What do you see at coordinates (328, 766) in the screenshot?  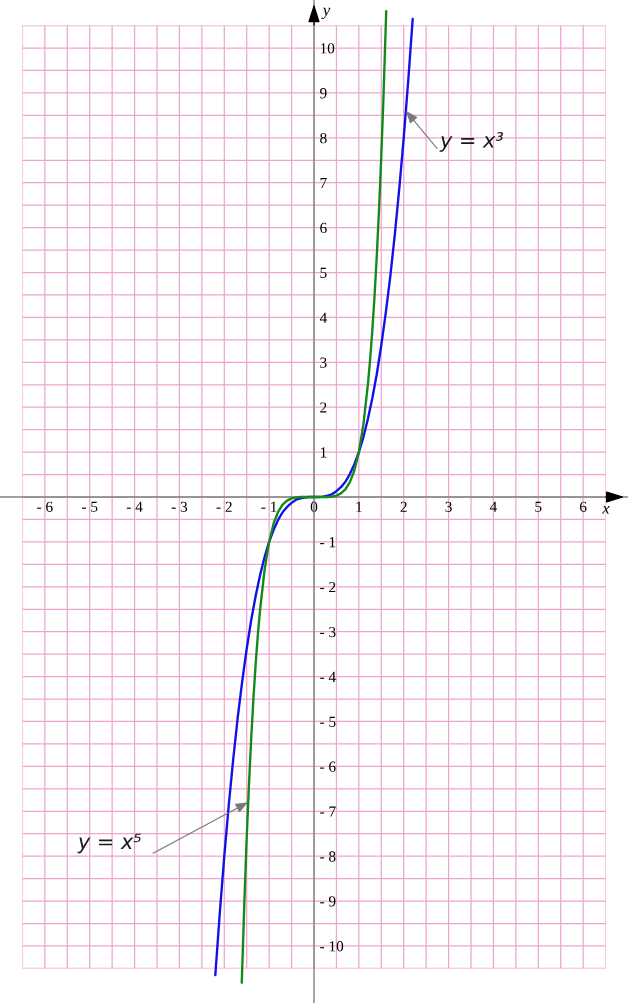 I see `y-tick-label: - 6` at bounding box center [328, 766].